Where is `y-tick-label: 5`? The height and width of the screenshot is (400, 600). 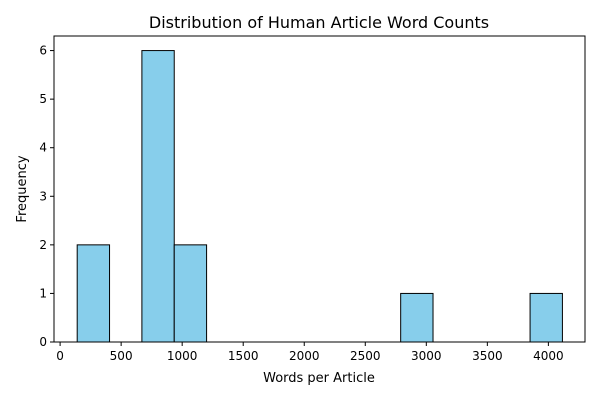 y-tick-label: 5 is located at coordinates (43, 99).